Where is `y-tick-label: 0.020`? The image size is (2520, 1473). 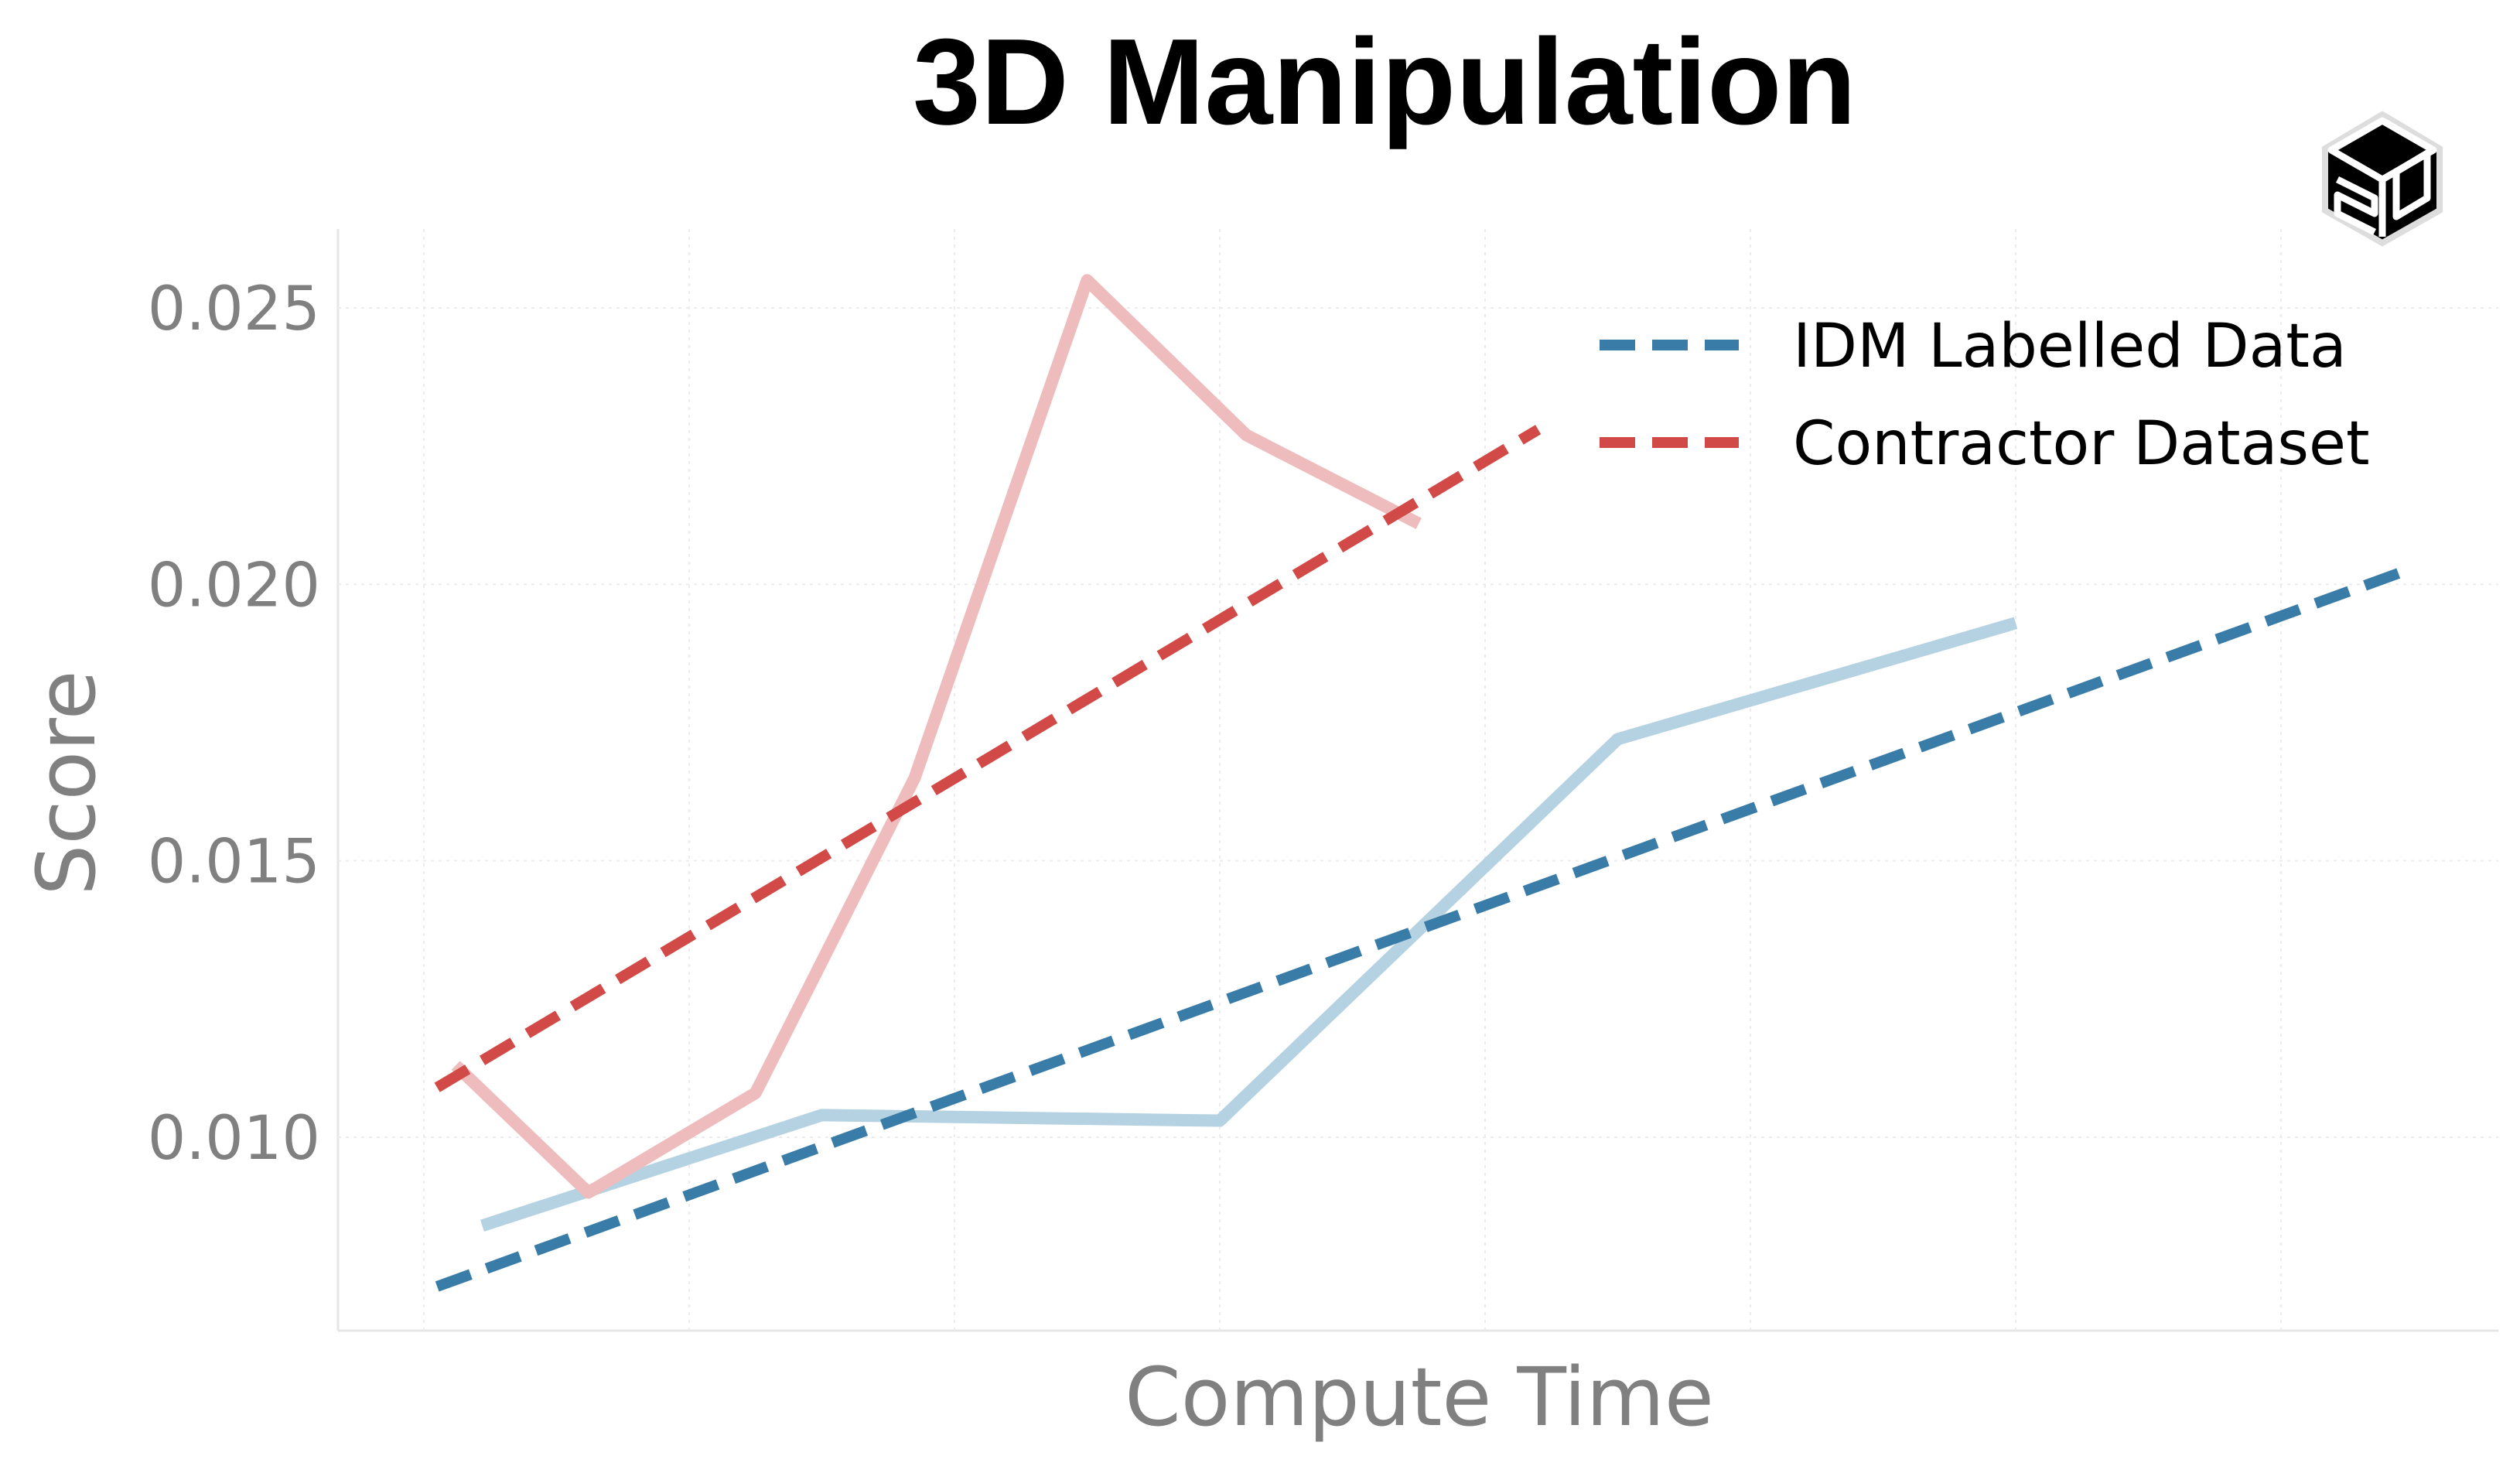 y-tick-label: 0.020 is located at coordinates (234, 585).